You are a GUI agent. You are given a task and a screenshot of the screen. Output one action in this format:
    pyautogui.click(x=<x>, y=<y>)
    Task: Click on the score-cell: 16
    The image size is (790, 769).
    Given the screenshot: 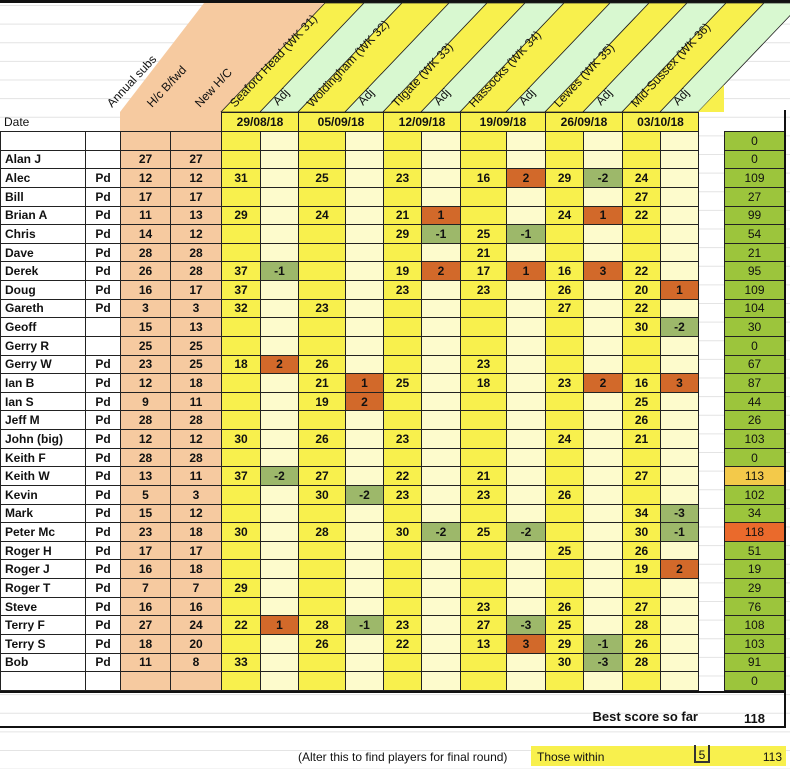 What is the action you would take?
    pyautogui.click(x=641, y=383)
    